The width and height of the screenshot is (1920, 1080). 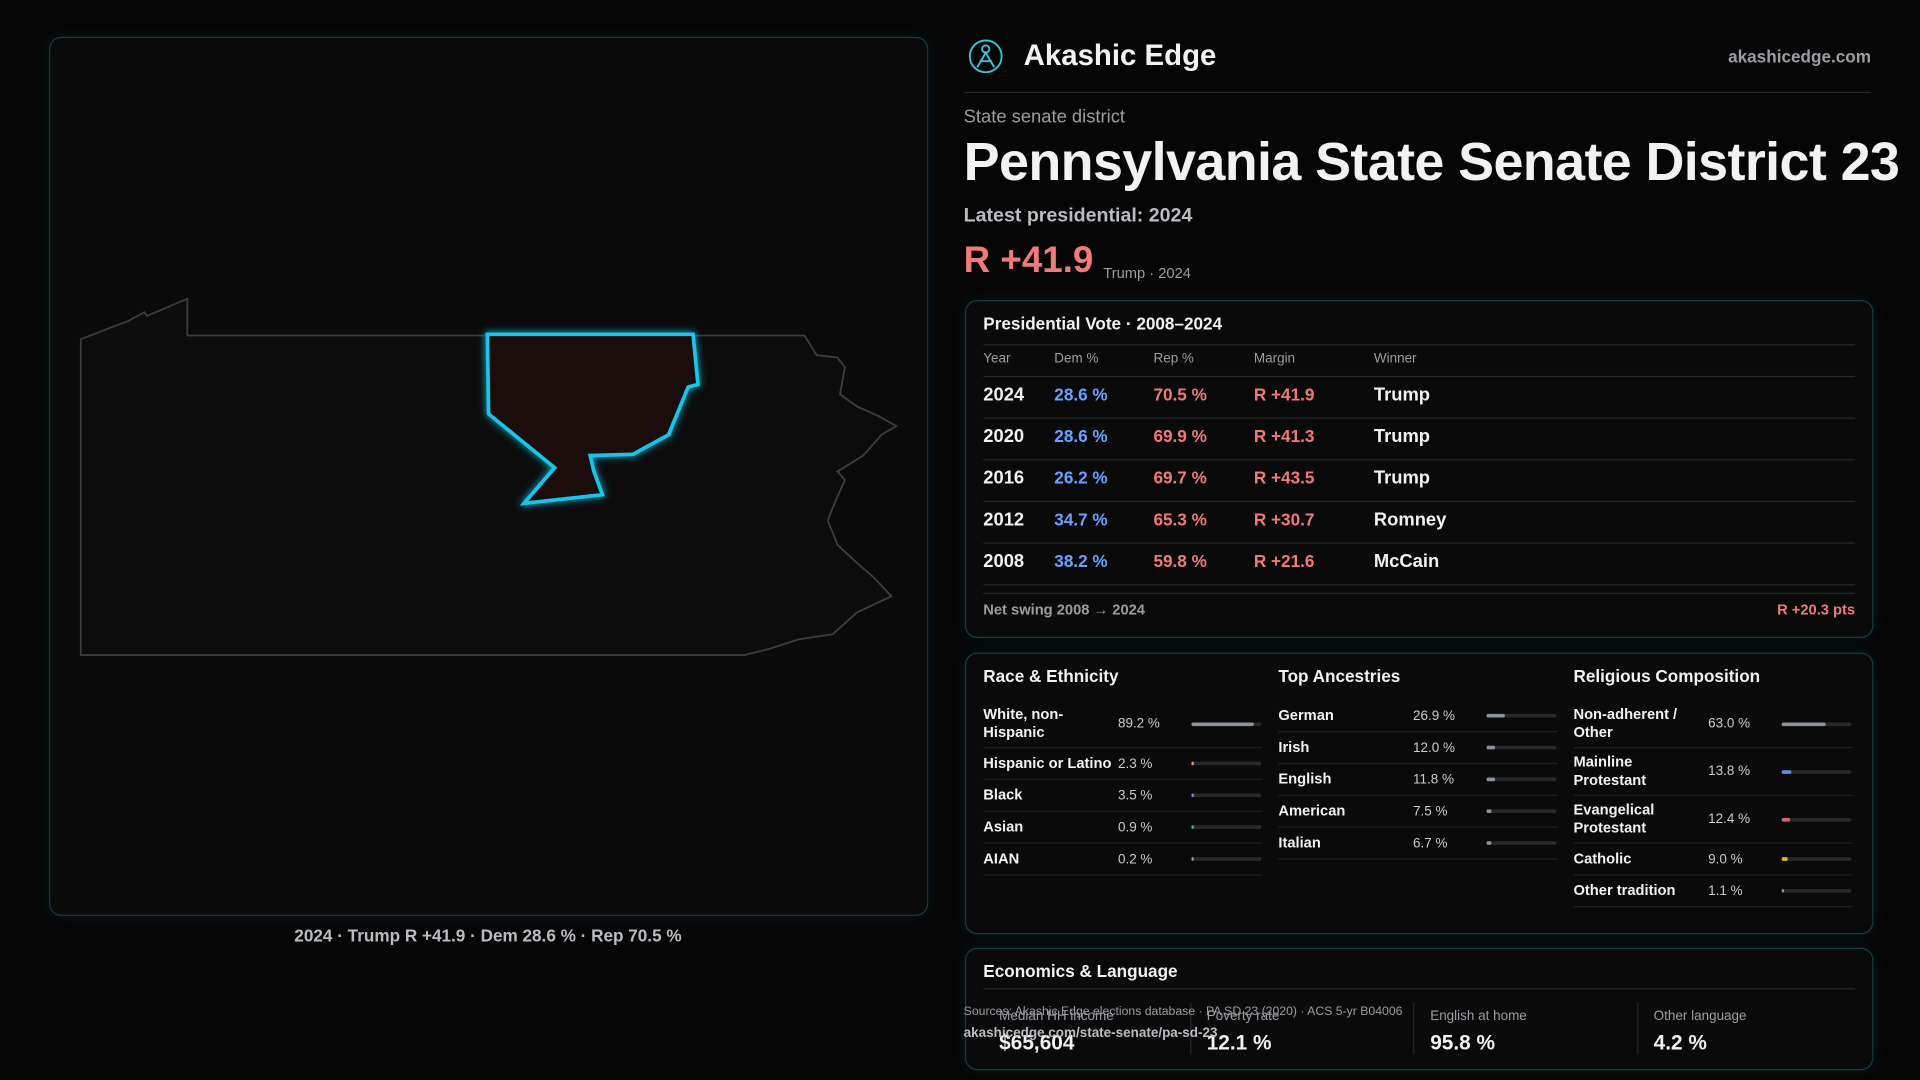 I want to click on brand-icon, so click(x=985, y=56).